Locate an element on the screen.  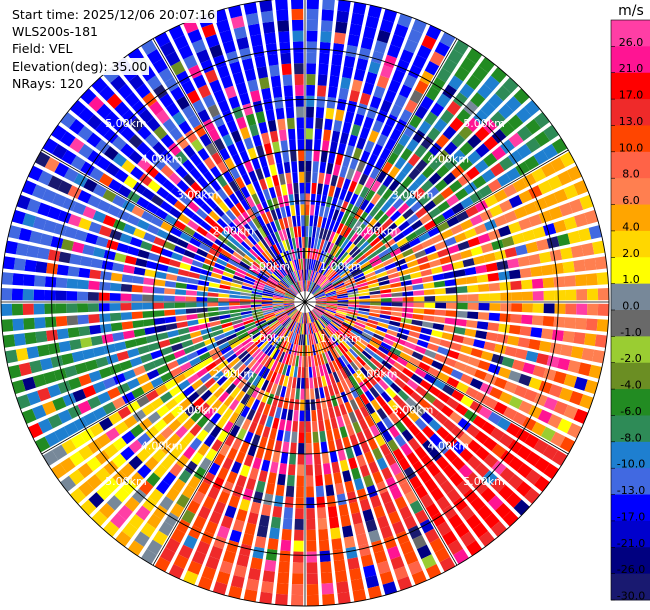
ring-label: 5.00km is located at coordinates (484, 123).